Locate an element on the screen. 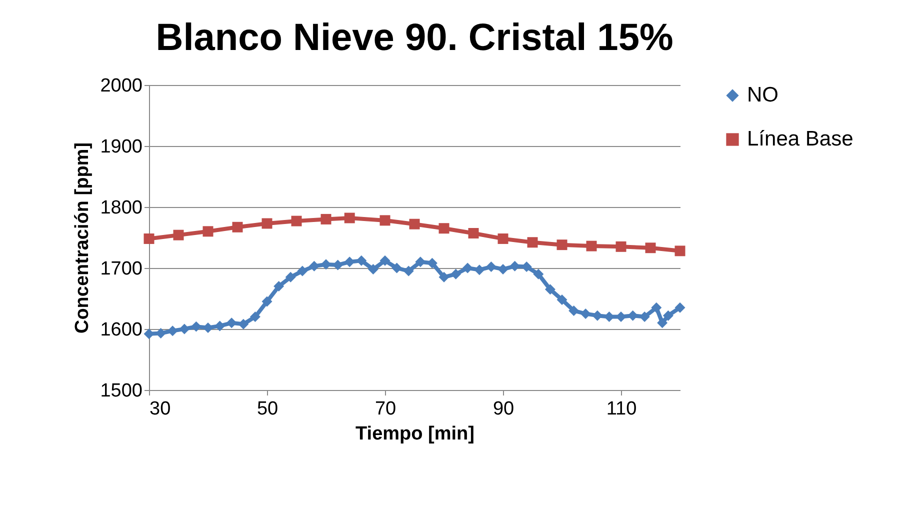  legend-label: Línea Base is located at coordinates (800, 139).